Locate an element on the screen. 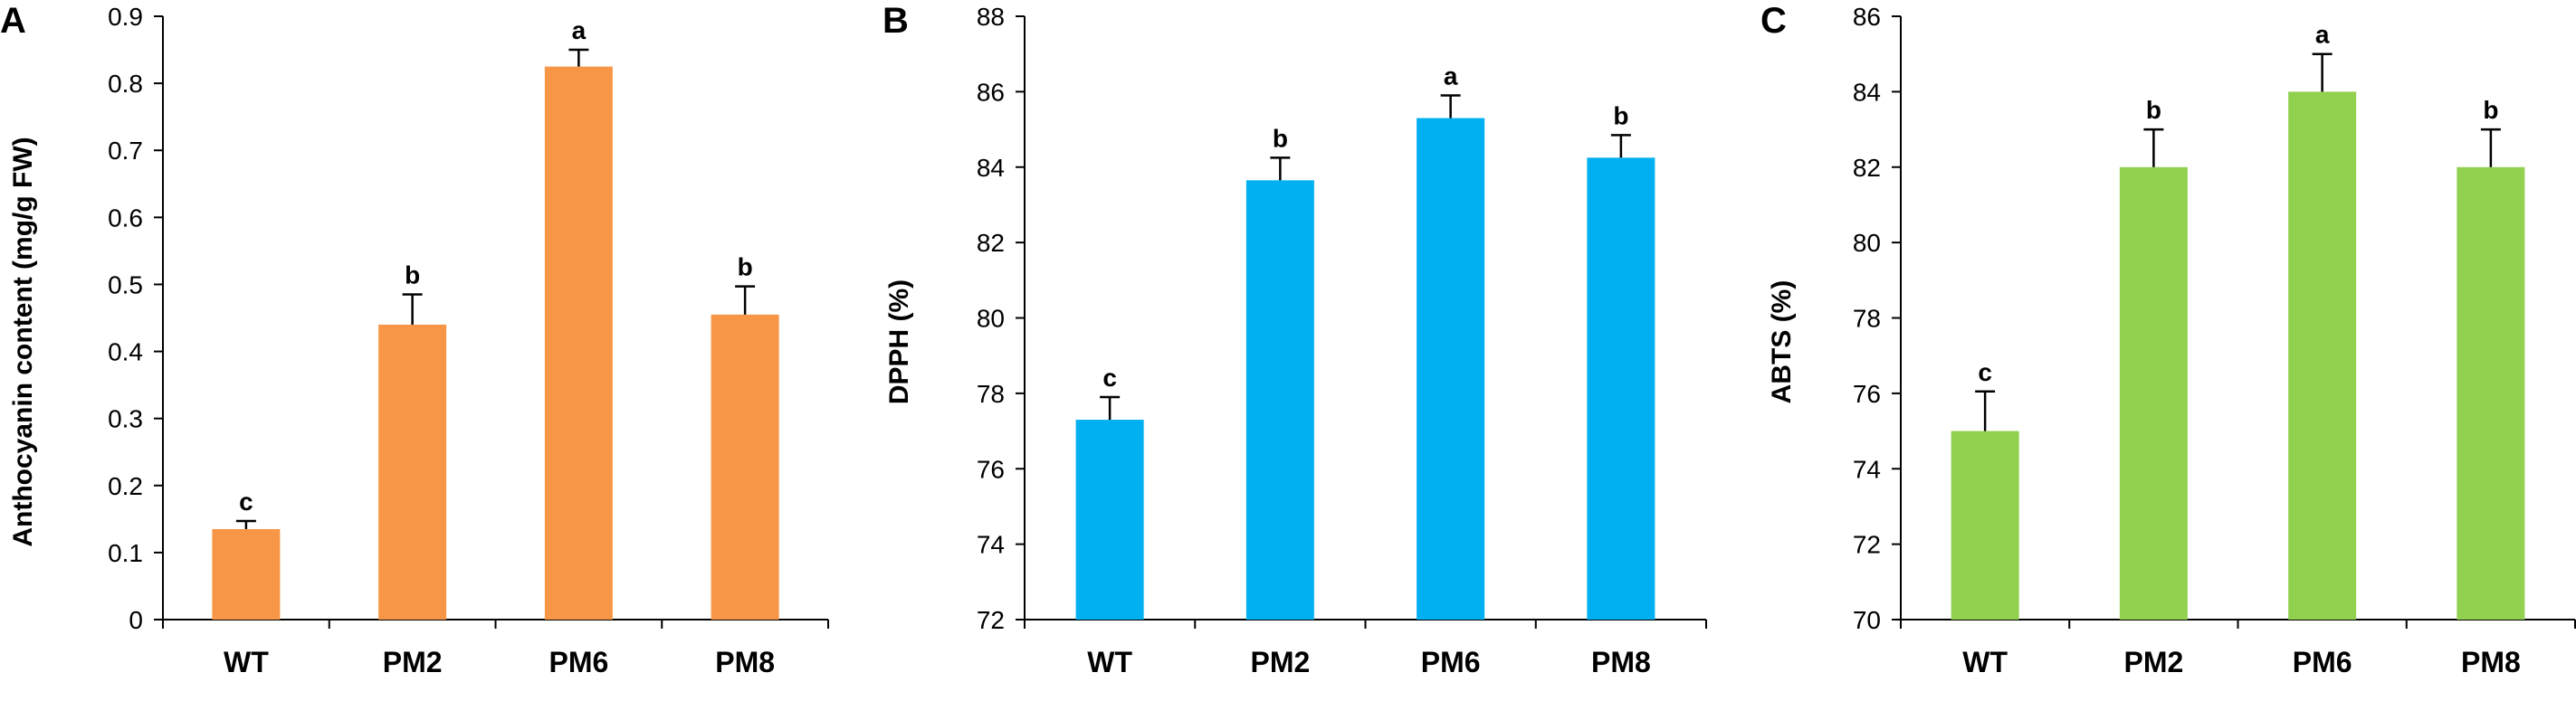  y-tick-label: 70 is located at coordinates (1867, 620).